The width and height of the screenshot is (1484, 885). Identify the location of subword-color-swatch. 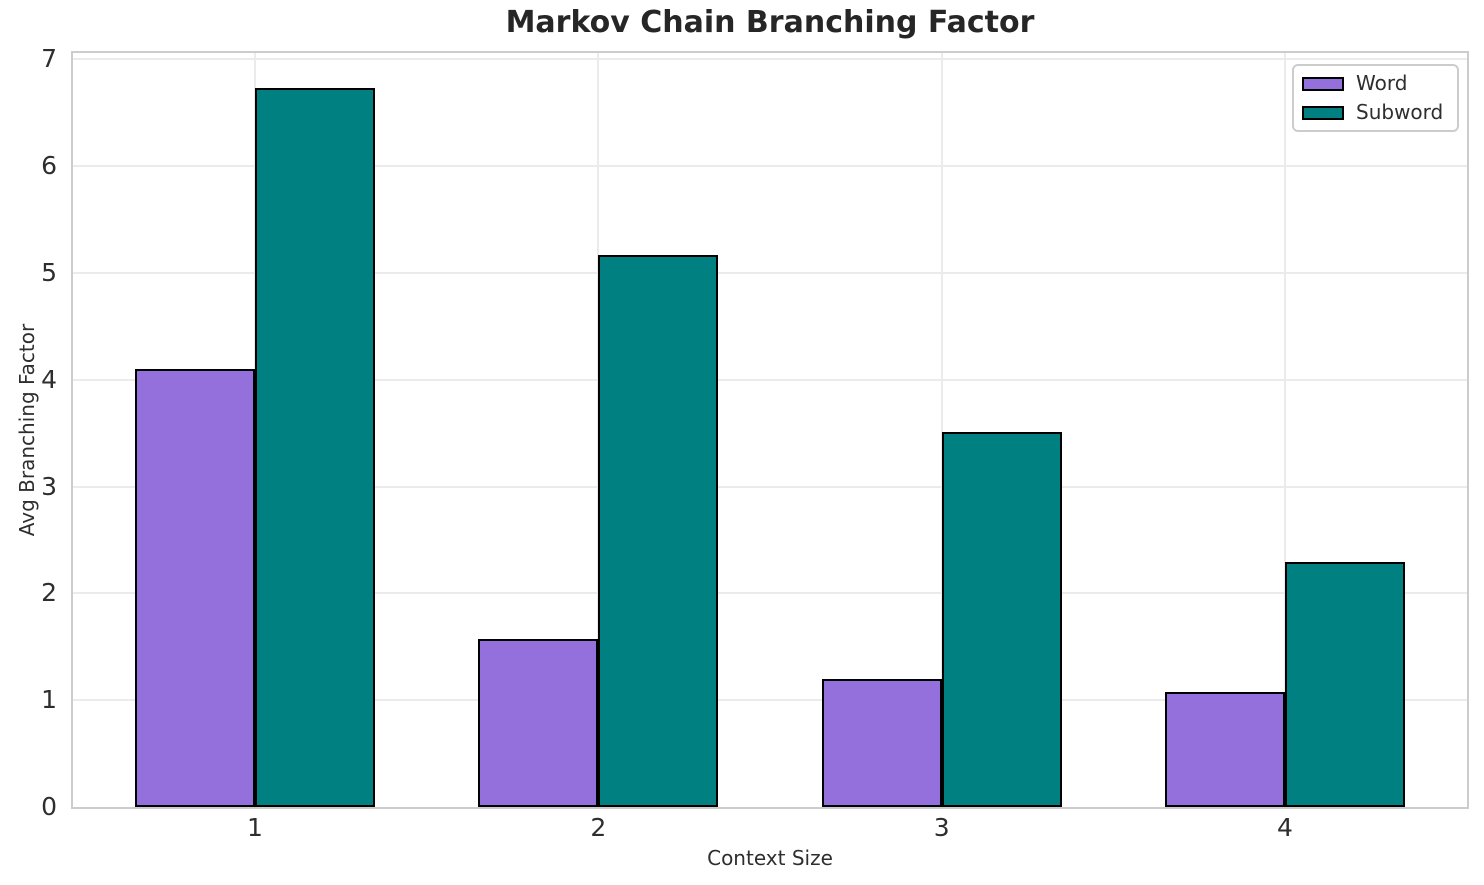
(1323, 112).